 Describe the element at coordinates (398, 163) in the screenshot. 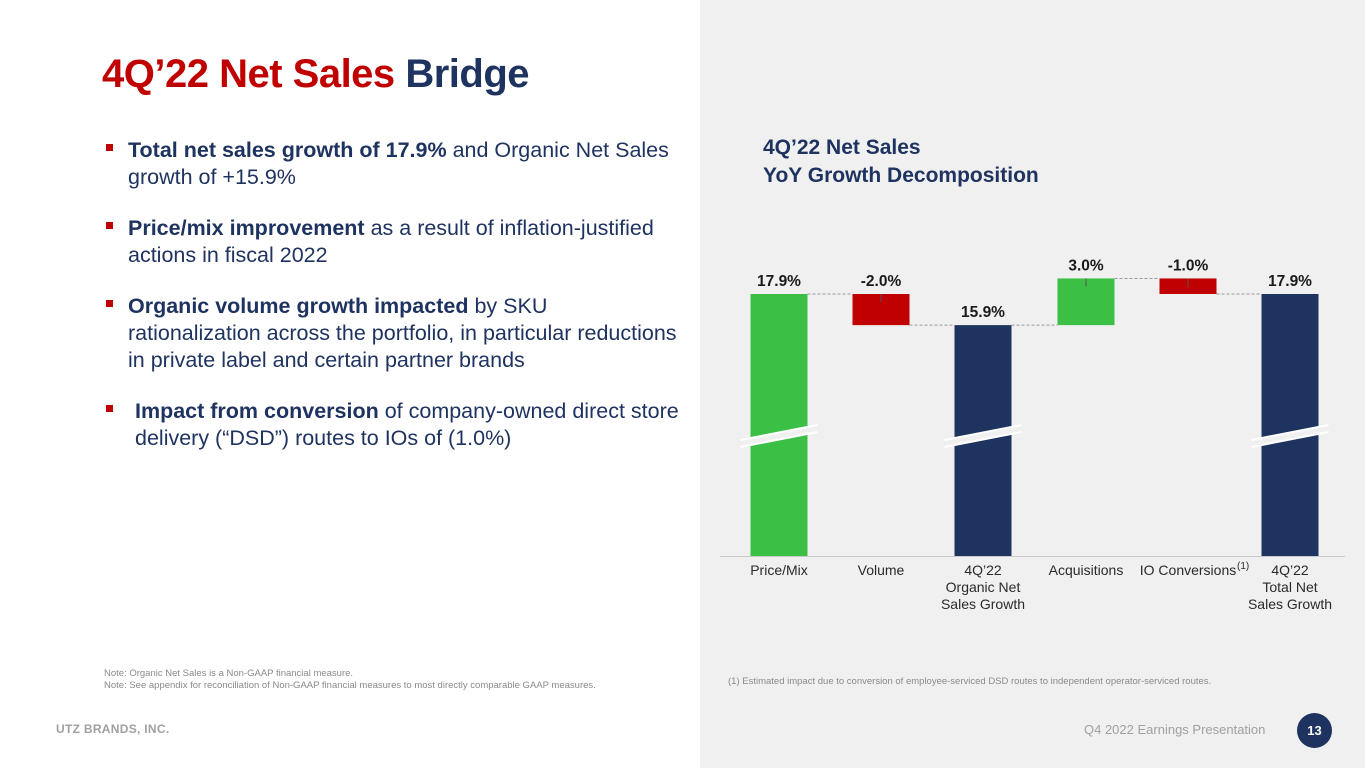

I see `bullet-text: and Organic Net Sales growth of +15.9%` at that location.